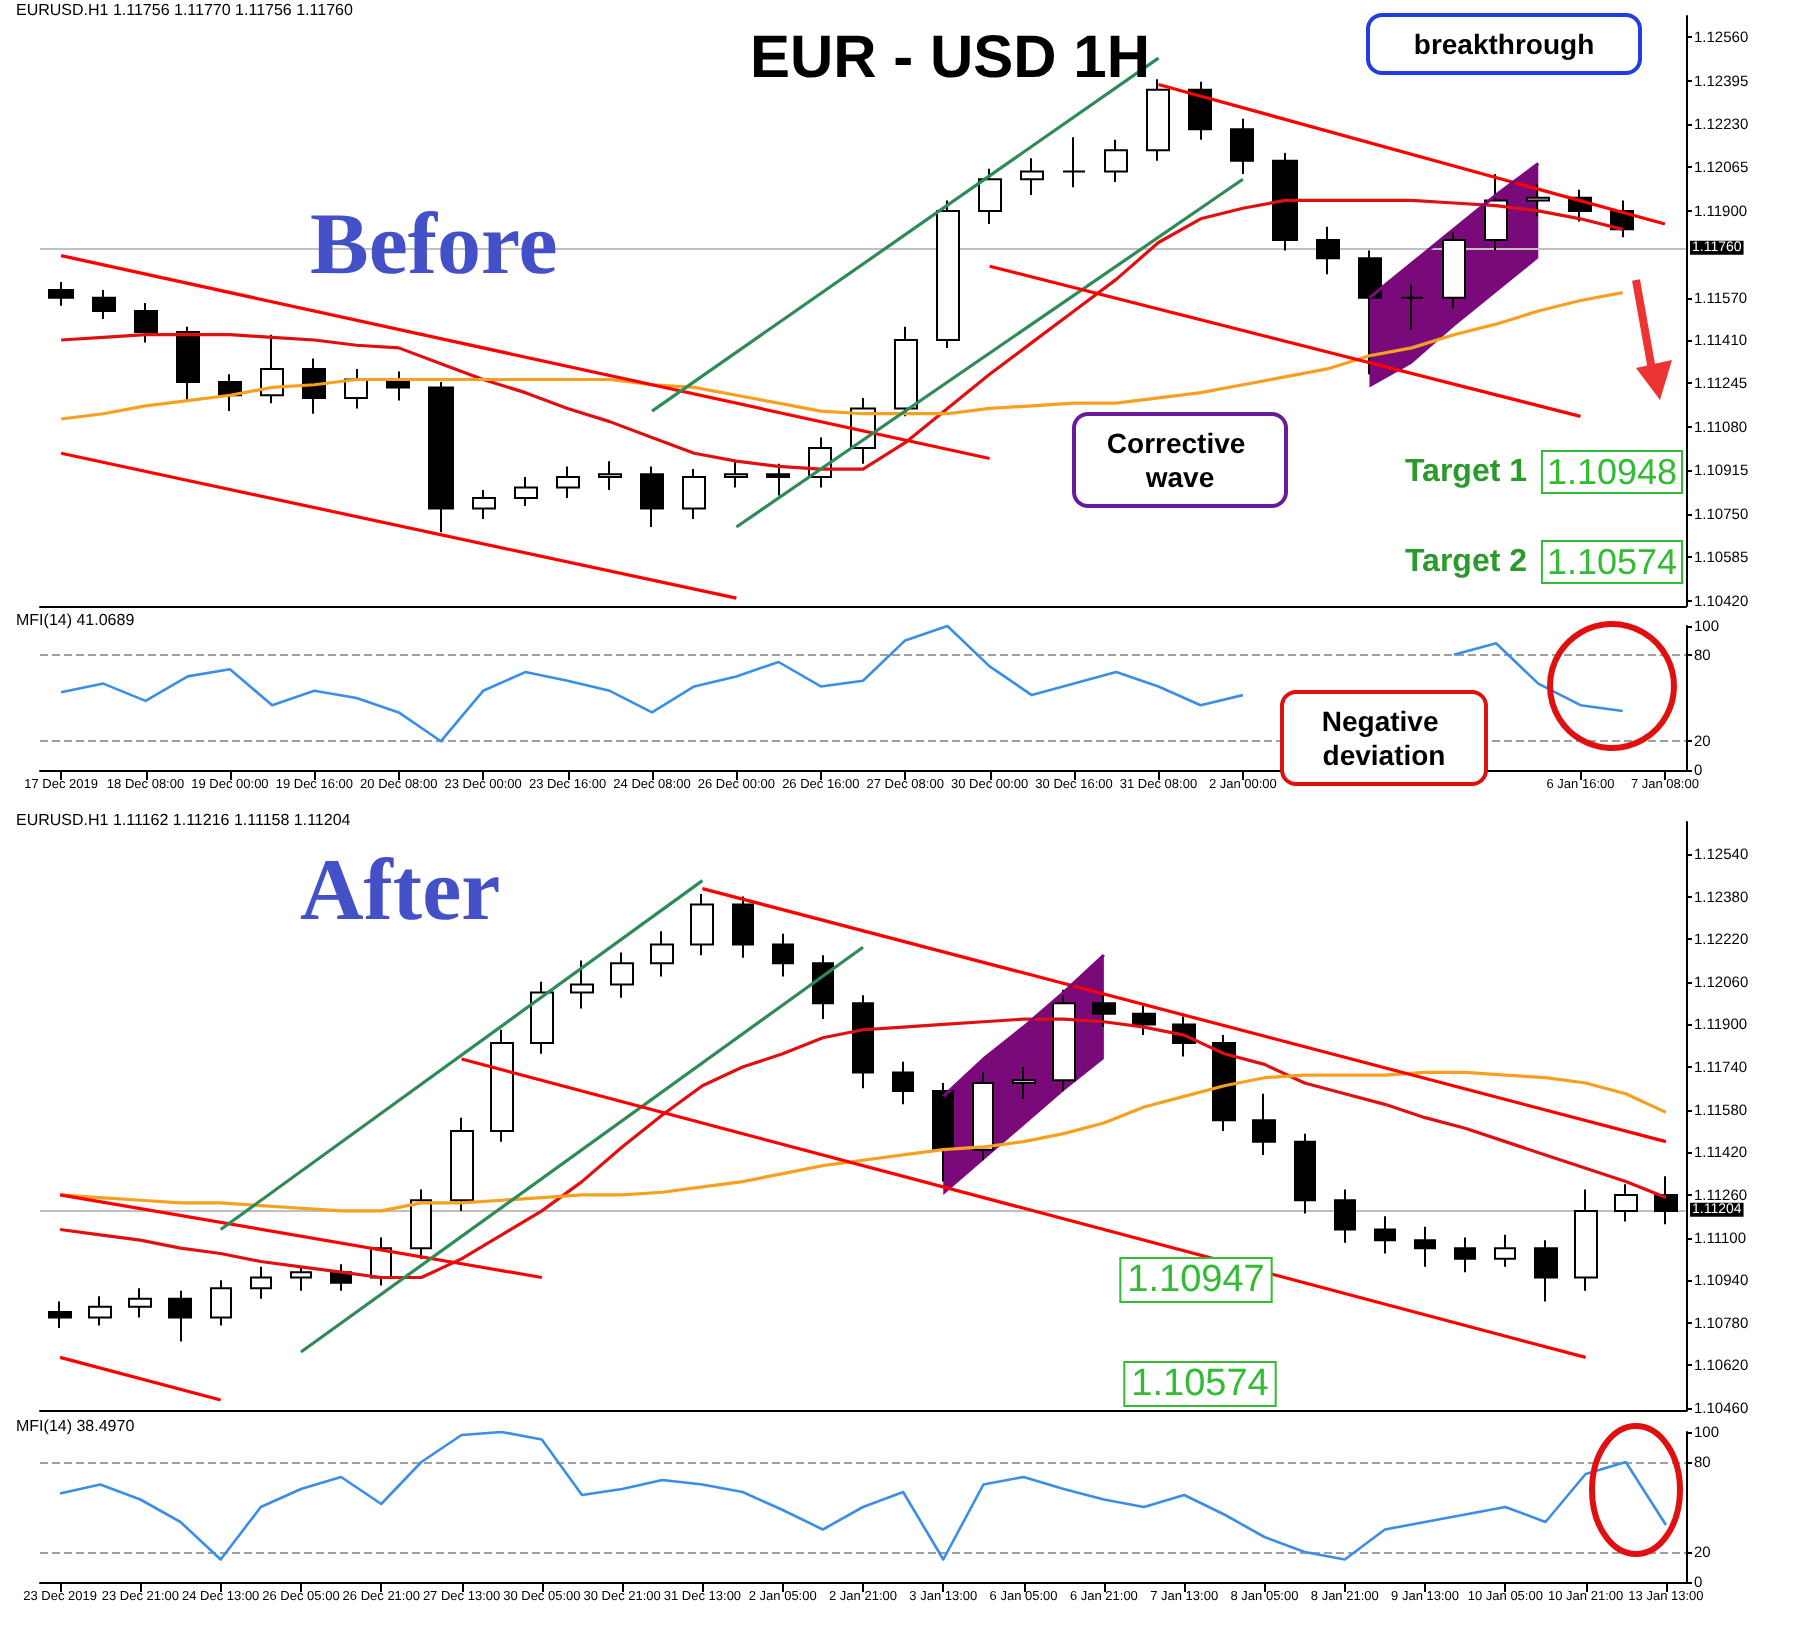  I want to click on chart-title: MFI(14) 38.4970, so click(76, 1426).